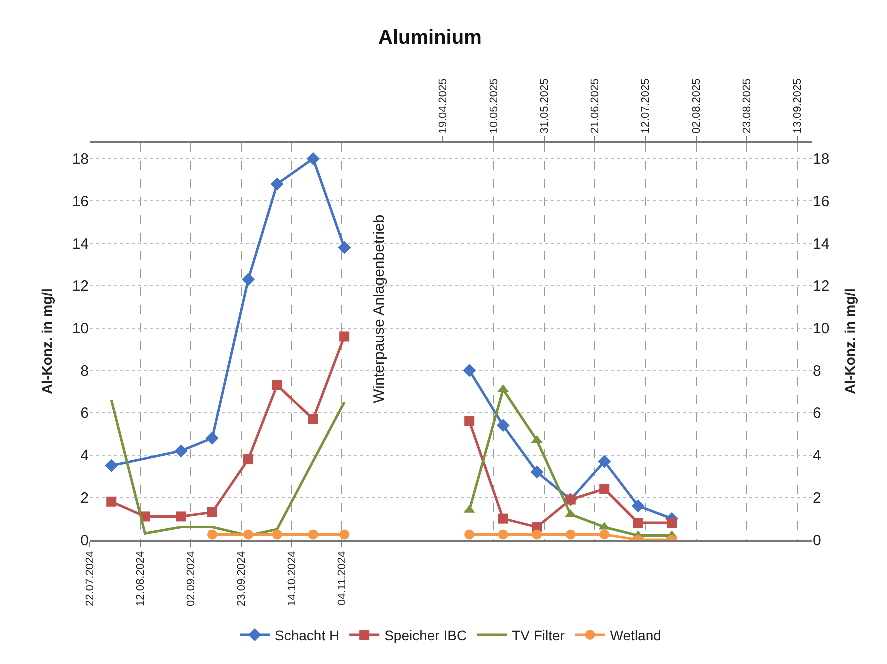  I want to click on x-tick-label: 12.08.2024, so click(141, 578).